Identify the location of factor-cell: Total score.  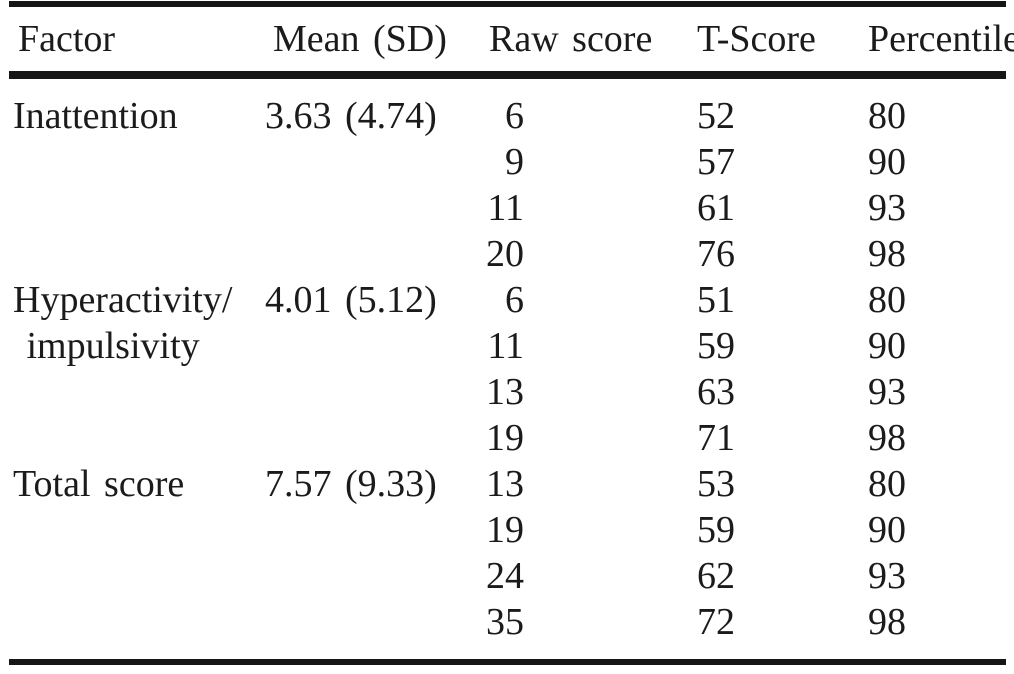
(99, 484).